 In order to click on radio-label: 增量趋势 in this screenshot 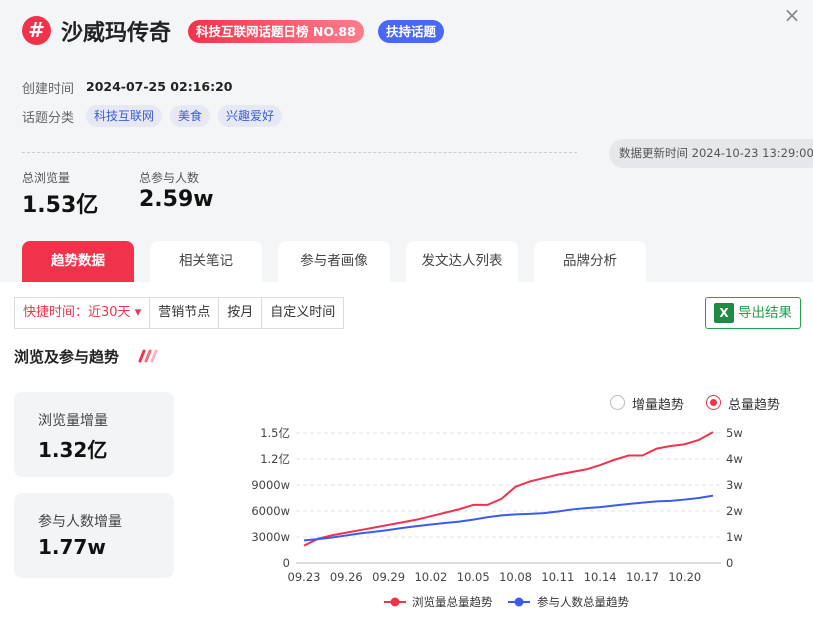, I will do `click(658, 405)`.